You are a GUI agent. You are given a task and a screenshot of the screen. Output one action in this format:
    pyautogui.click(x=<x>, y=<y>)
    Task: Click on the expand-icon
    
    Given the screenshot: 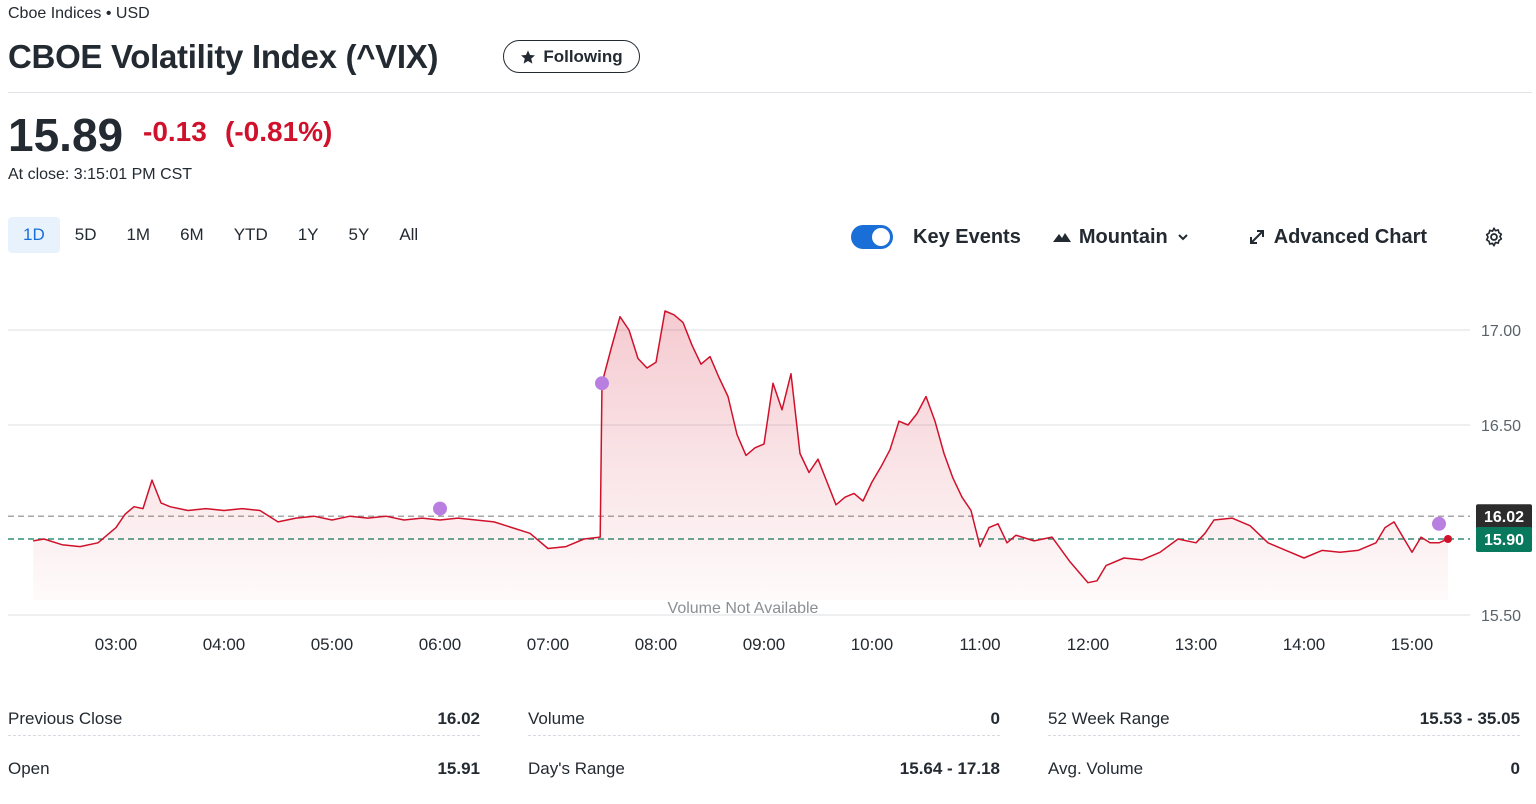 What is the action you would take?
    pyautogui.click(x=1256, y=237)
    